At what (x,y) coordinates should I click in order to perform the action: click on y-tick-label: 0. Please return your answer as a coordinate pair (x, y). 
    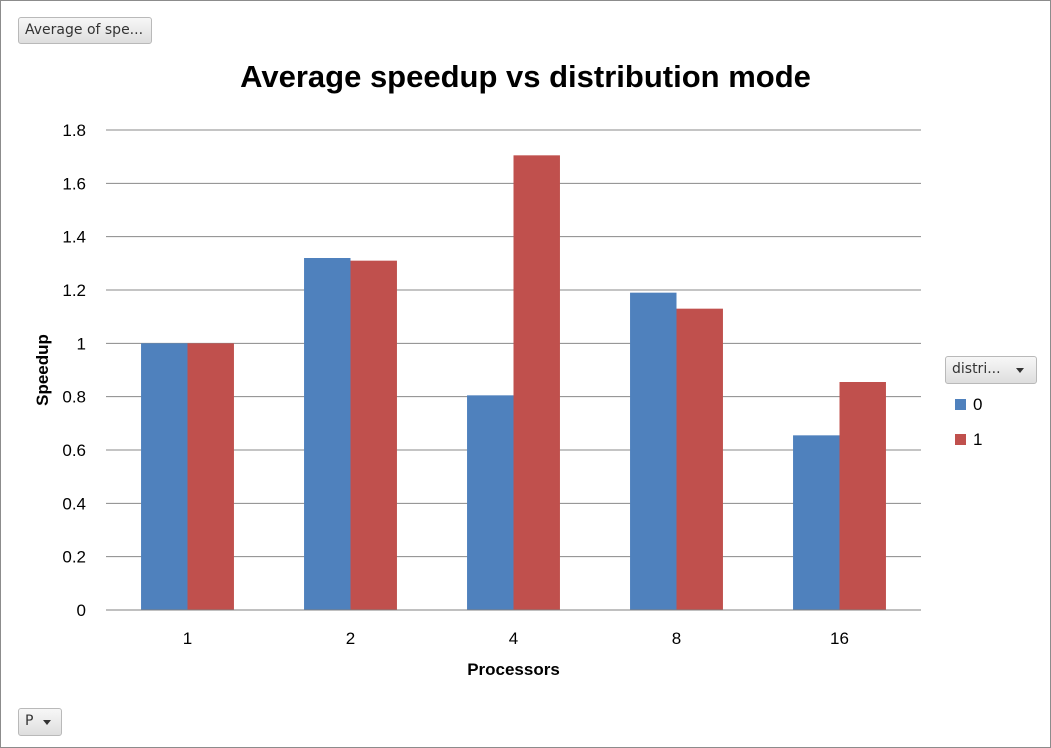
    Looking at the image, I should click on (81, 610).